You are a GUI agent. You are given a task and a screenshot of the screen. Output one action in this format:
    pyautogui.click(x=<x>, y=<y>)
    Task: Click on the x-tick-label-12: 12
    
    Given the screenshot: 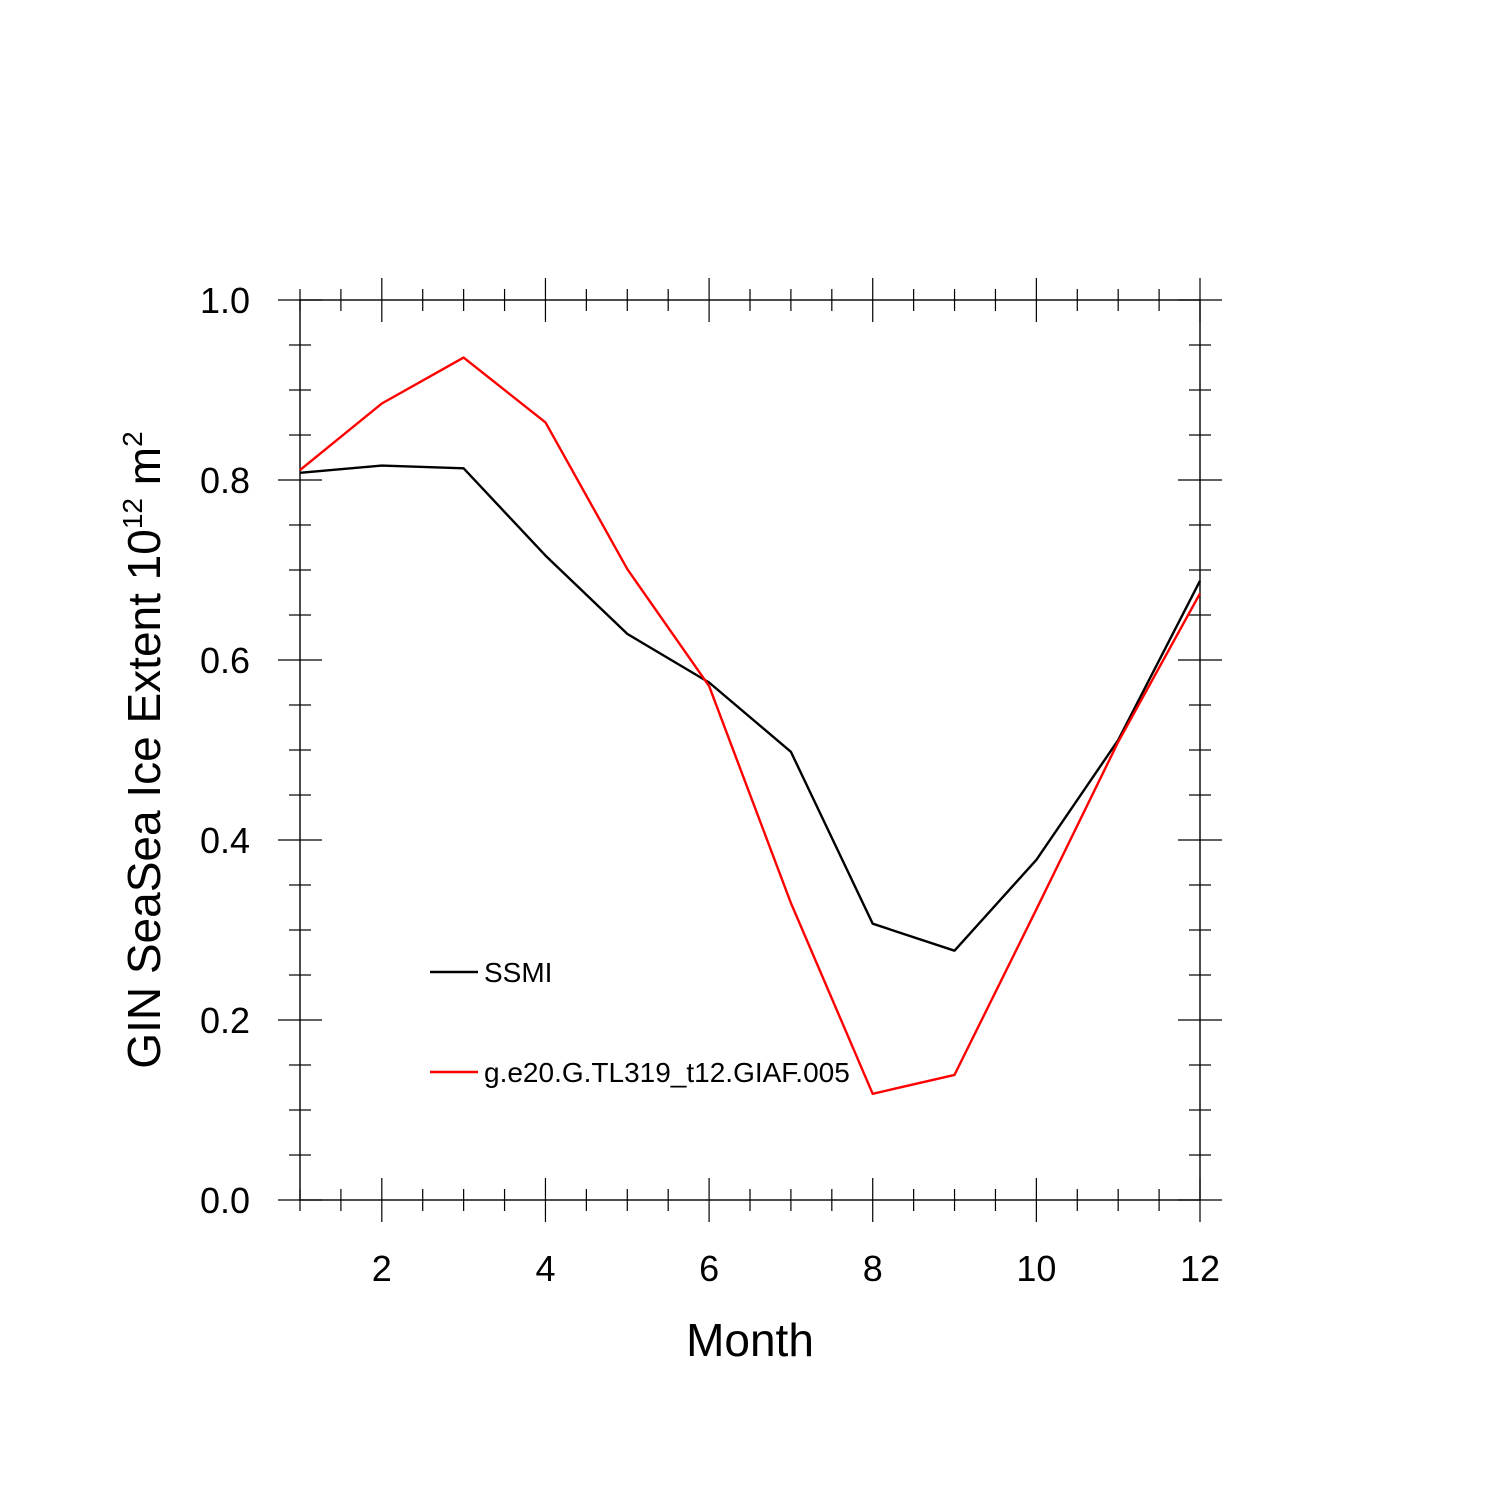 What is the action you would take?
    pyautogui.click(x=1200, y=1268)
    